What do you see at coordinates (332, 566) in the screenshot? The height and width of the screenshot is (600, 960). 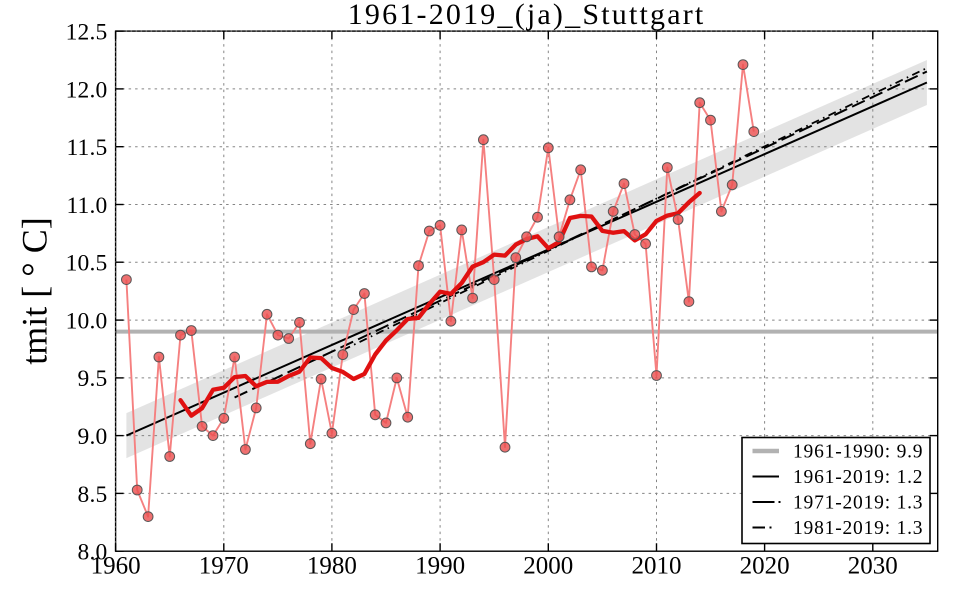 I see `svg-text: 1980` at bounding box center [332, 566].